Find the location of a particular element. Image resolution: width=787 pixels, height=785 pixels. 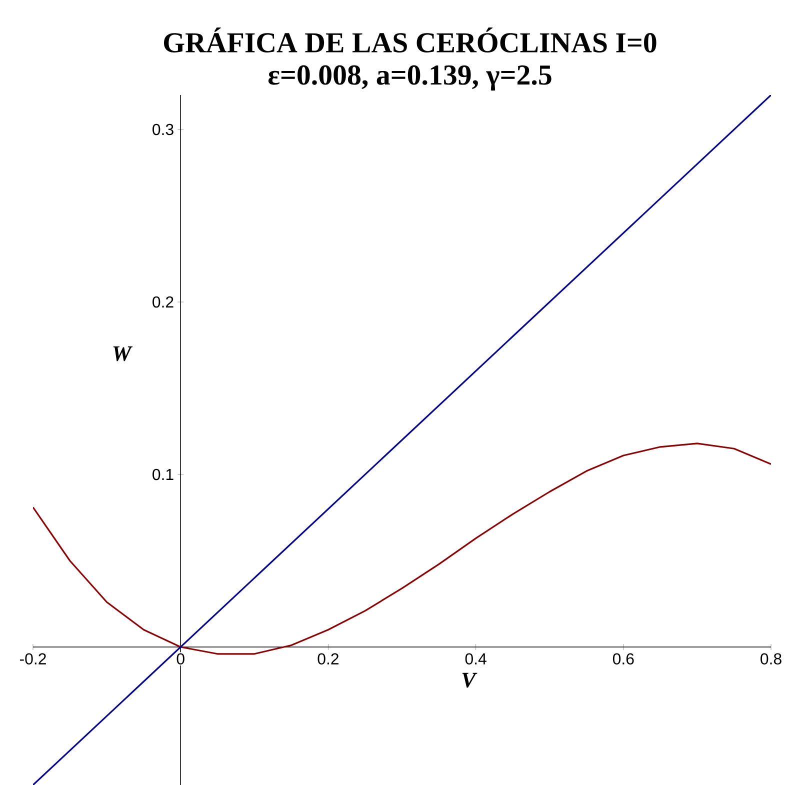

chart-subtitle: ε=0.008, a=0.139, γ=2.5 is located at coordinates (410, 78).